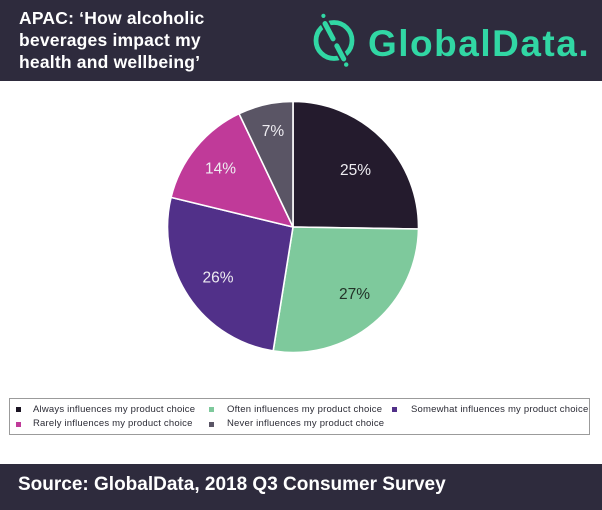 The height and width of the screenshot is (510, 602). What do you see at coordinates (217, 278) in the screenshot?
I see `svg-text: 26%` at bounding box center [217, 278].